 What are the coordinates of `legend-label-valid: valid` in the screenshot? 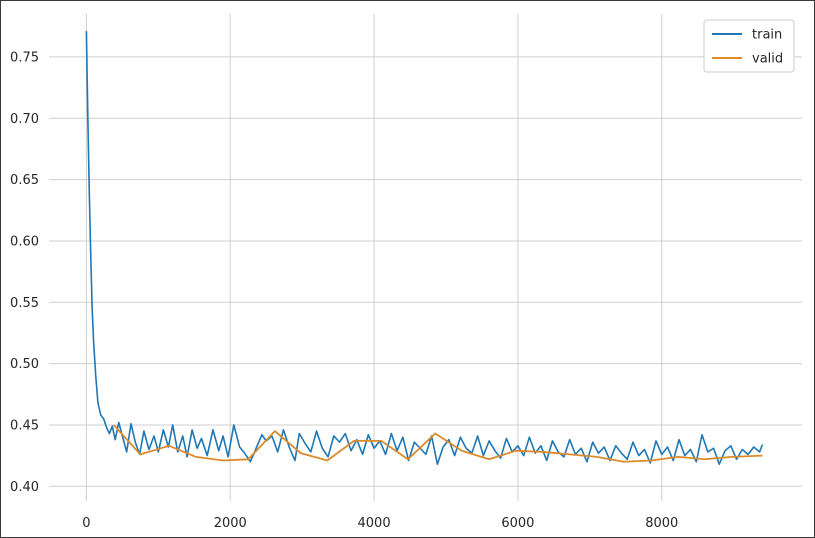 It's located at (767, 59).